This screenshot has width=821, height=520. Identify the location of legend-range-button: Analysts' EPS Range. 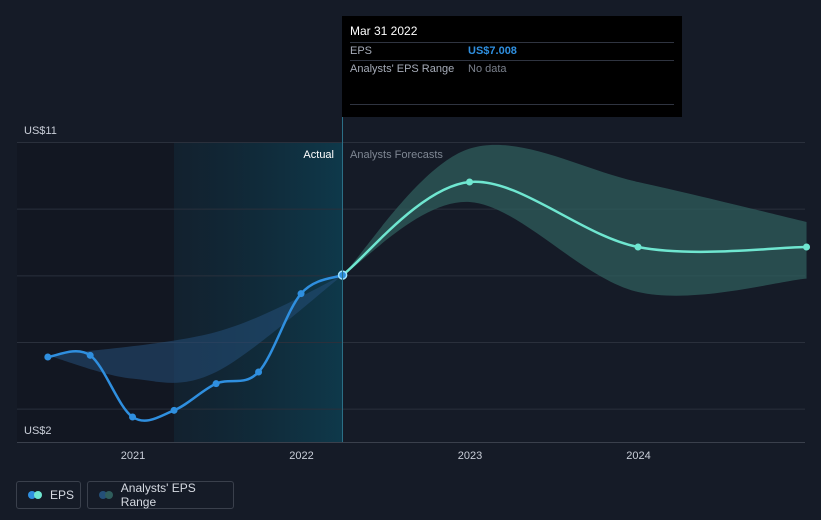
(160, 495).